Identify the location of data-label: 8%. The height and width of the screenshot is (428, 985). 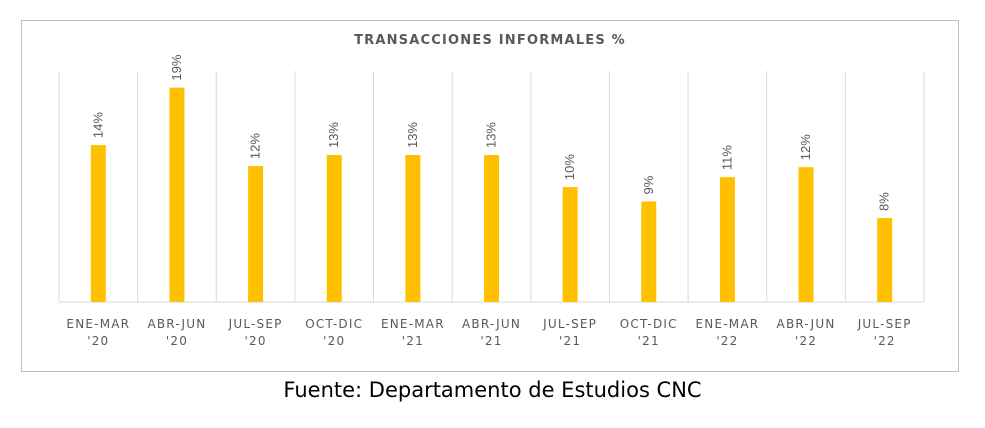
(884, 201).